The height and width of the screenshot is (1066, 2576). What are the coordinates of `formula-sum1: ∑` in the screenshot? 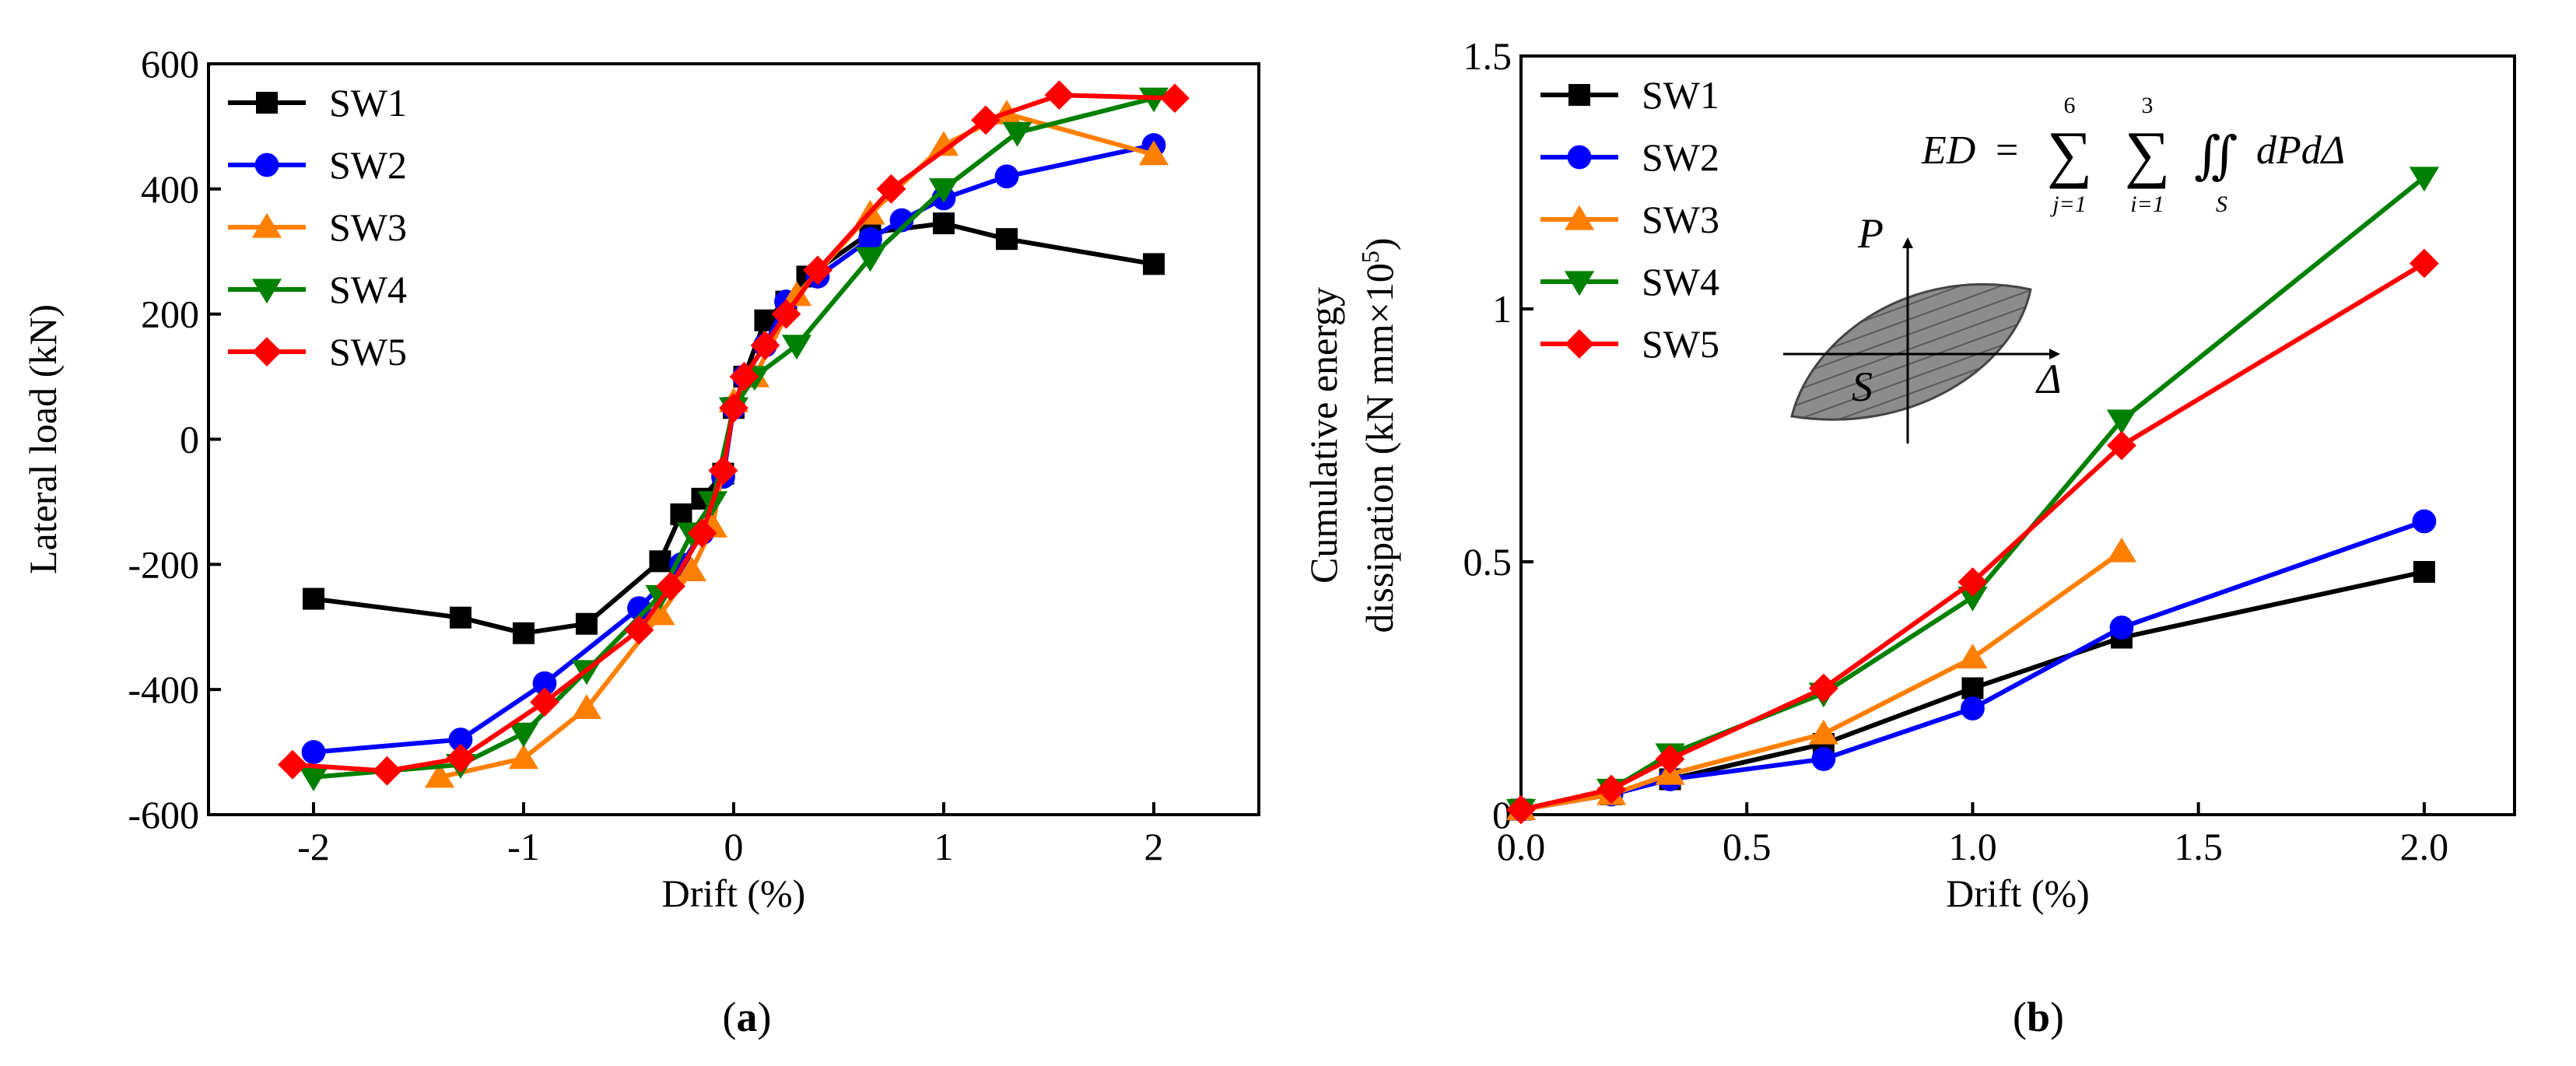 It's located at (2069, 153).